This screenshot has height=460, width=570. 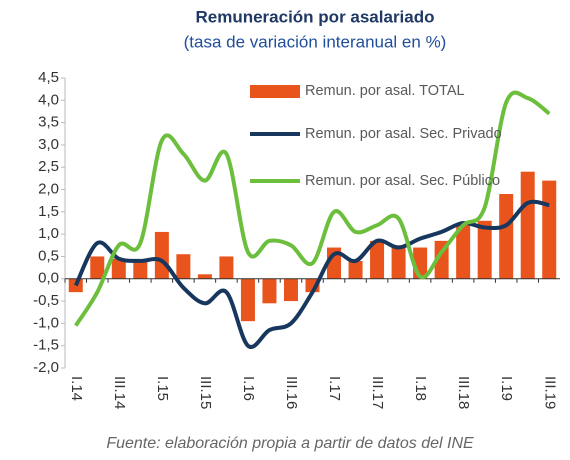 What do you see at coordinates (48, 99) in the screenshot?
I see `y-tick-label: 4,0` at bounding box center [48, 99].